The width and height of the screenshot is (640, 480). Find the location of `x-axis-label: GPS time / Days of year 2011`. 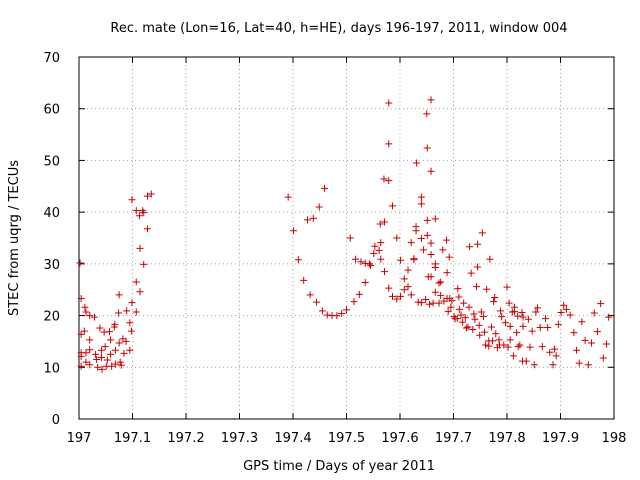

x-axis-label: GPS time / Days of year 2011 is located at coordinates (339, 466).